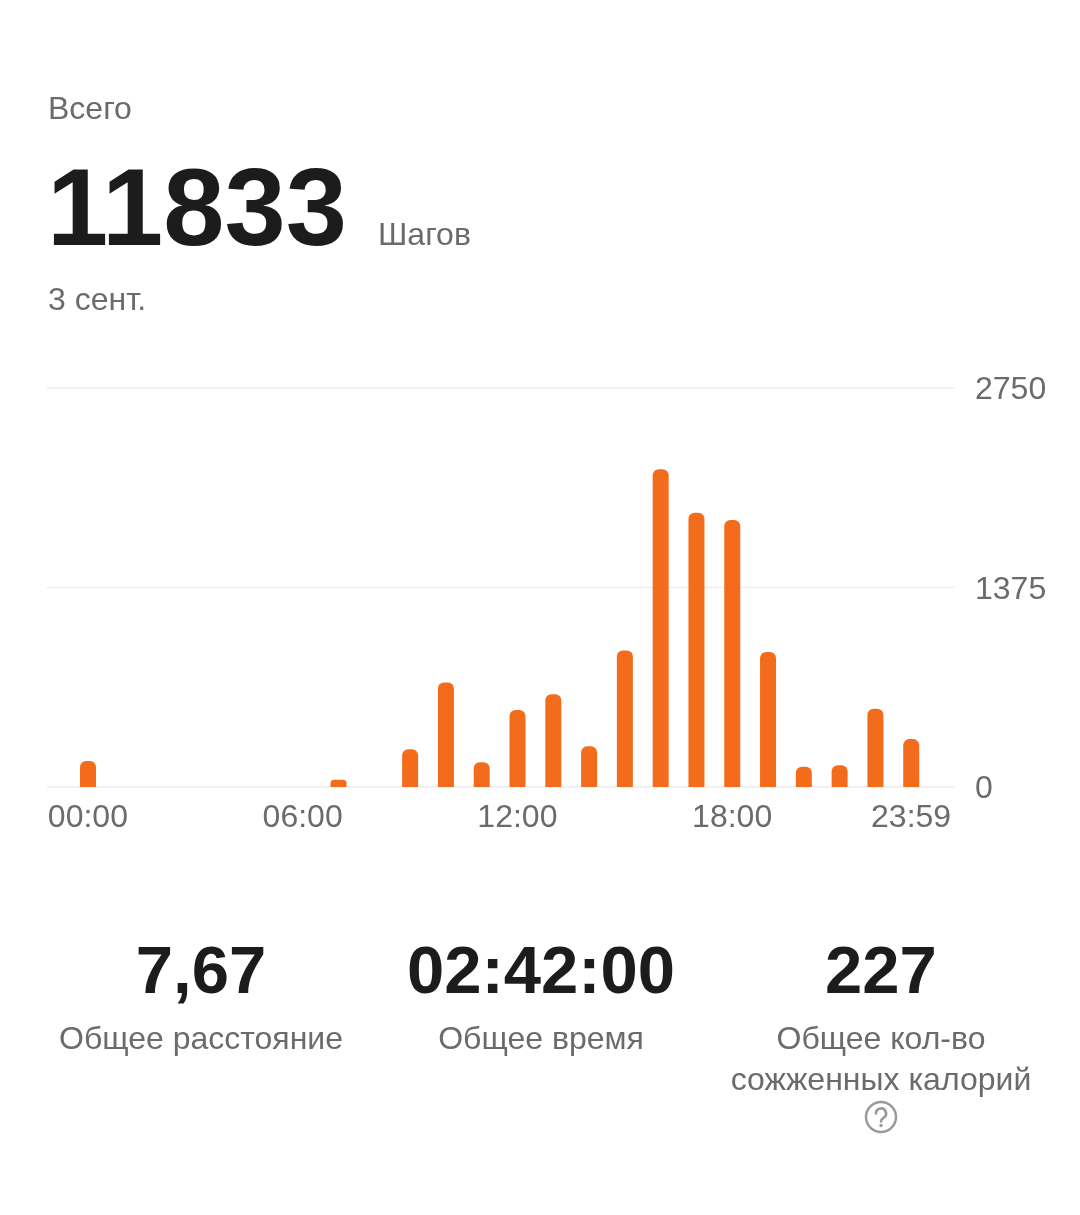 This screenshot has width=1080, height=1215. Describe the element at coordinates (881, 1058) in the screenshot. I see `text: Общее кол-во сожженных калорий` at that location.